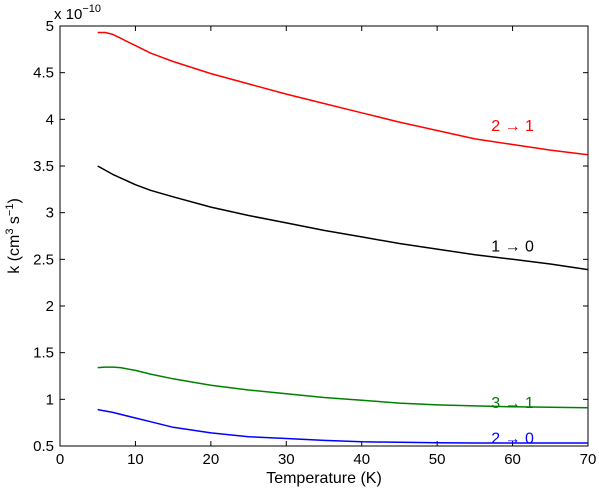 Image resolution: width=599 pixels, height=490 pixels. I want to click on y-label-mid: s, so click(14, 222).